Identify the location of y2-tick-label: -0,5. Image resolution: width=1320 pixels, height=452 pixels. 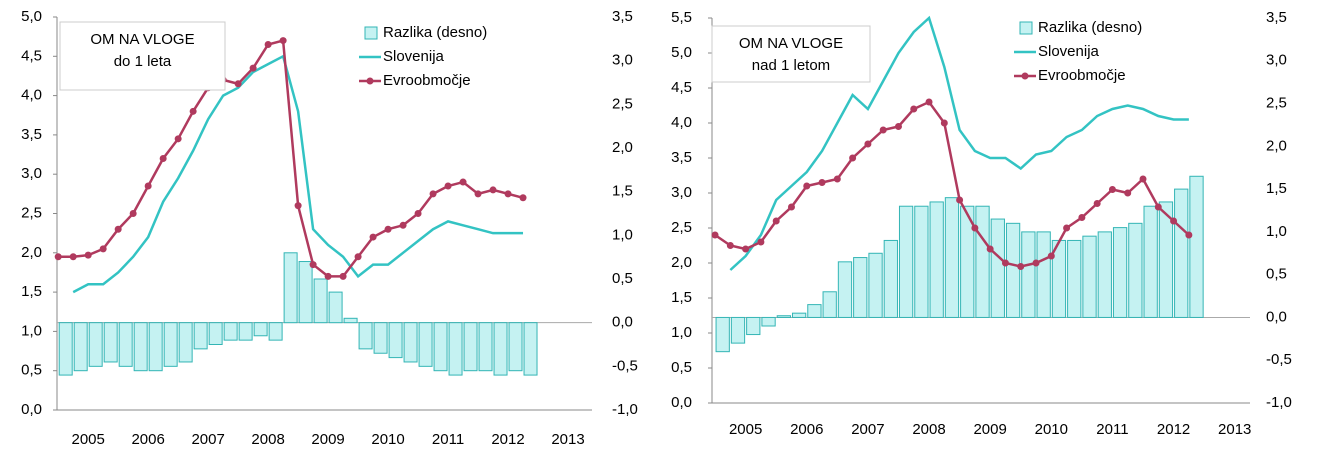
(625, 365).